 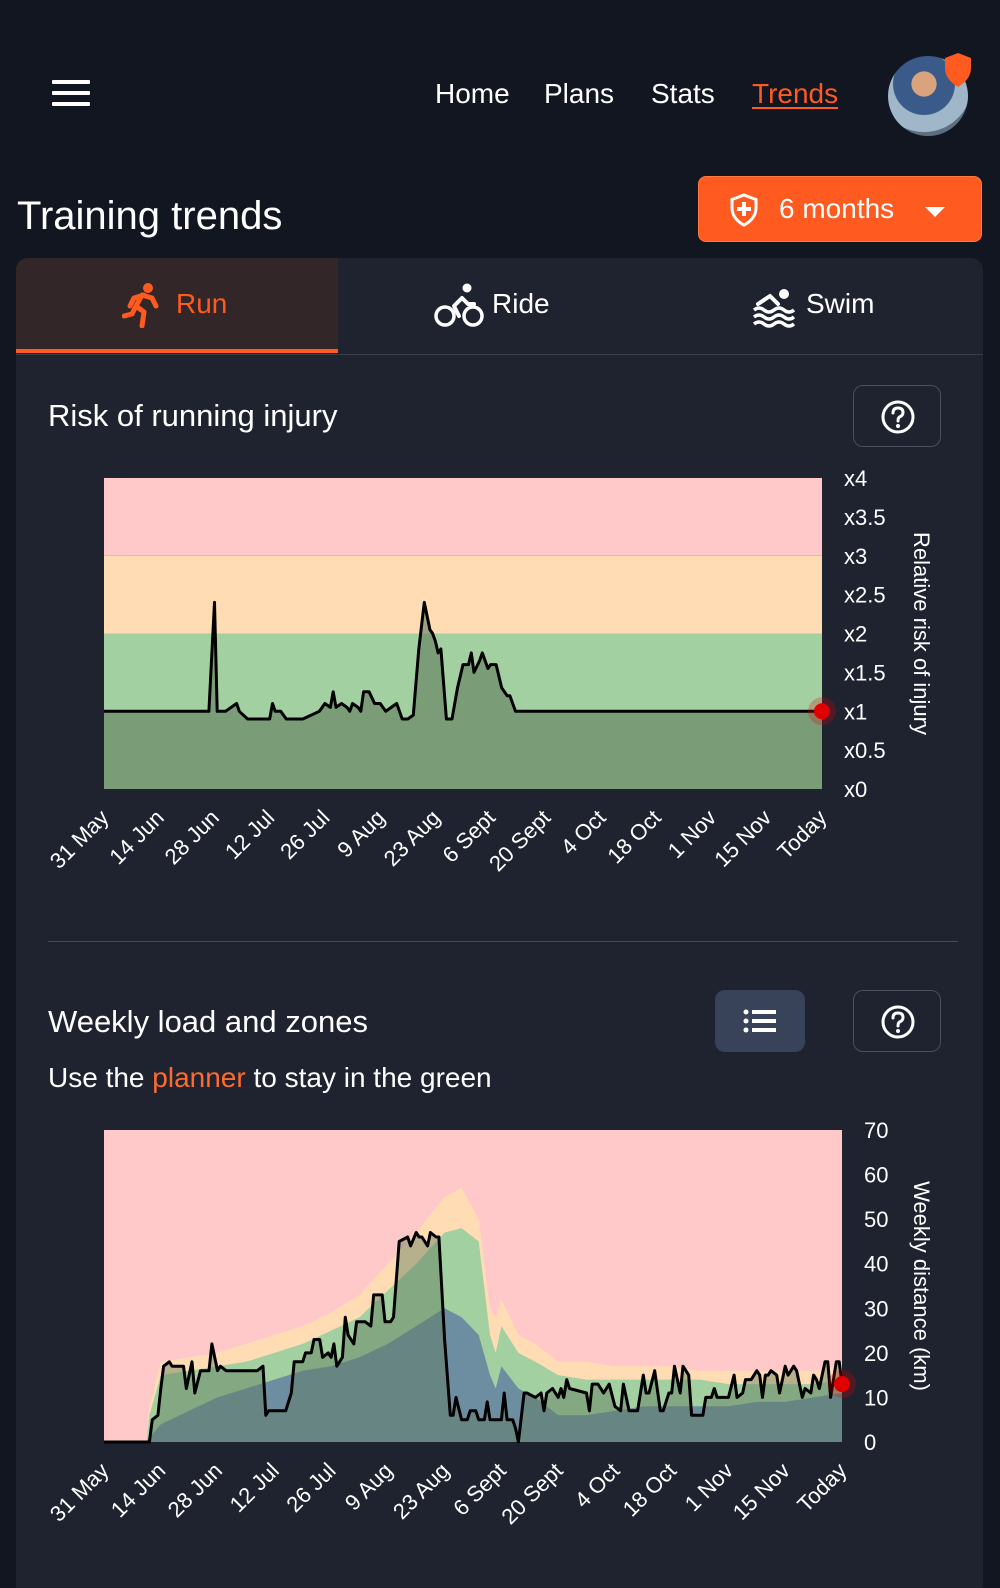 I want to click on risk-area, so click(x=463, y=695).